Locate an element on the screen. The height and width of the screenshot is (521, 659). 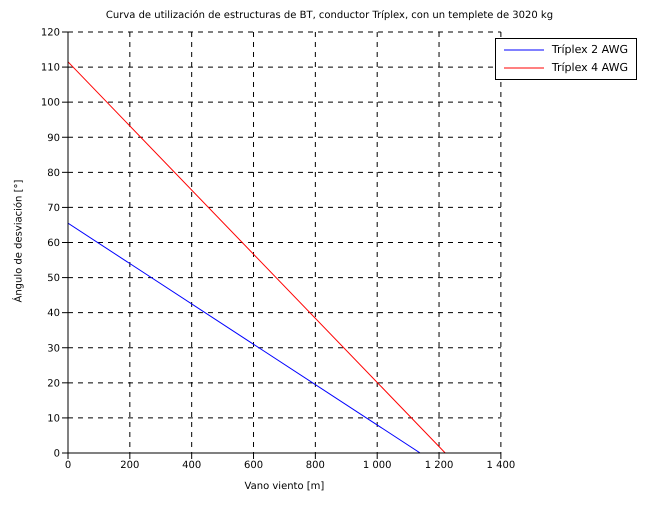
legend-label: Tríplex 2 AWG is located at coordinates (590, 50).